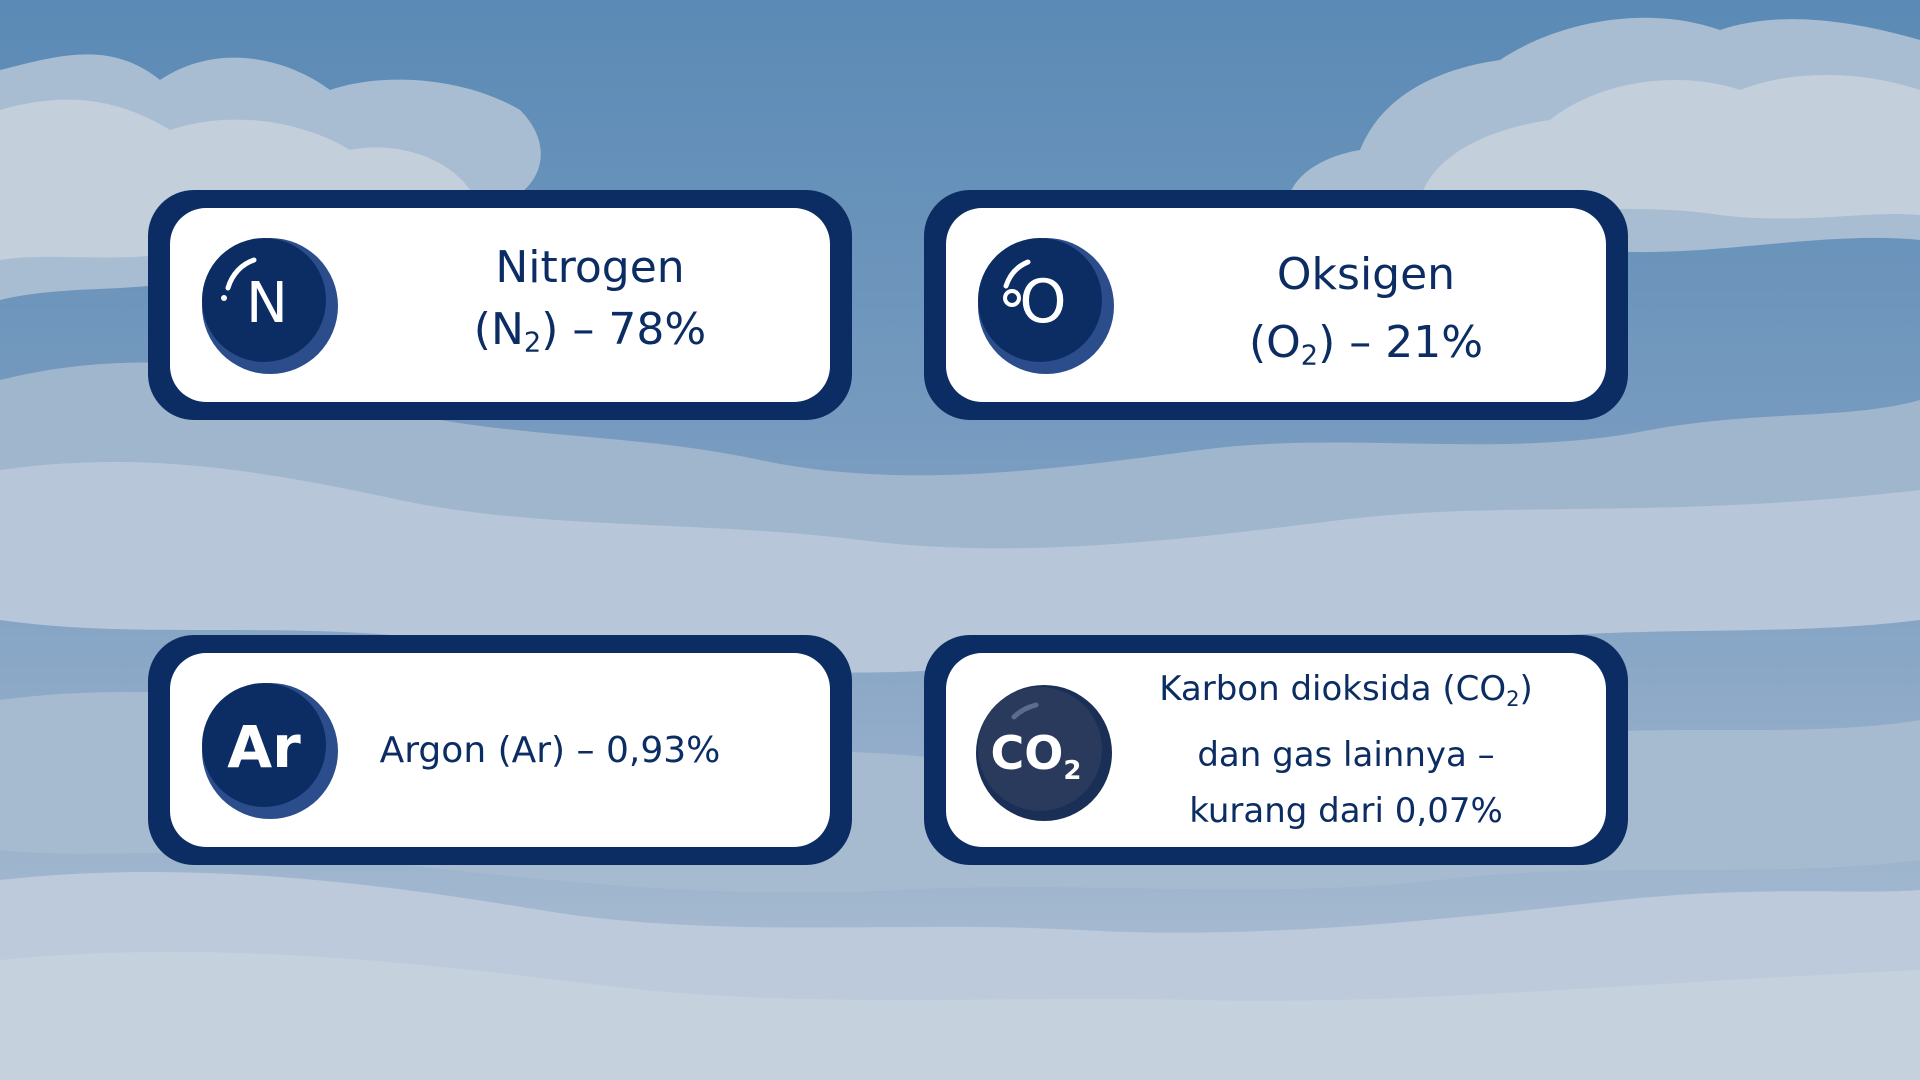 The width and height of the screenshot is (1920, 1080). Describe the element at coordinates (1346, 690) in the screenshot. I see `carbon-dioxide-title: Karbon dioksida (CO2)` at that location.